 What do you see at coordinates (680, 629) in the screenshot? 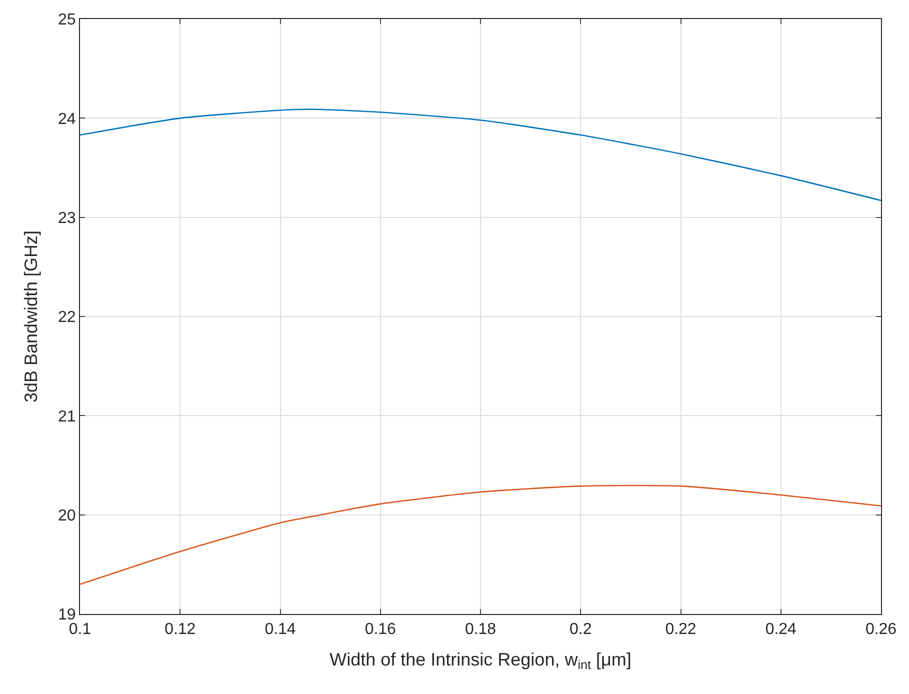
I see `x-tick-label: 0.22` at bounding box center [680, 629].